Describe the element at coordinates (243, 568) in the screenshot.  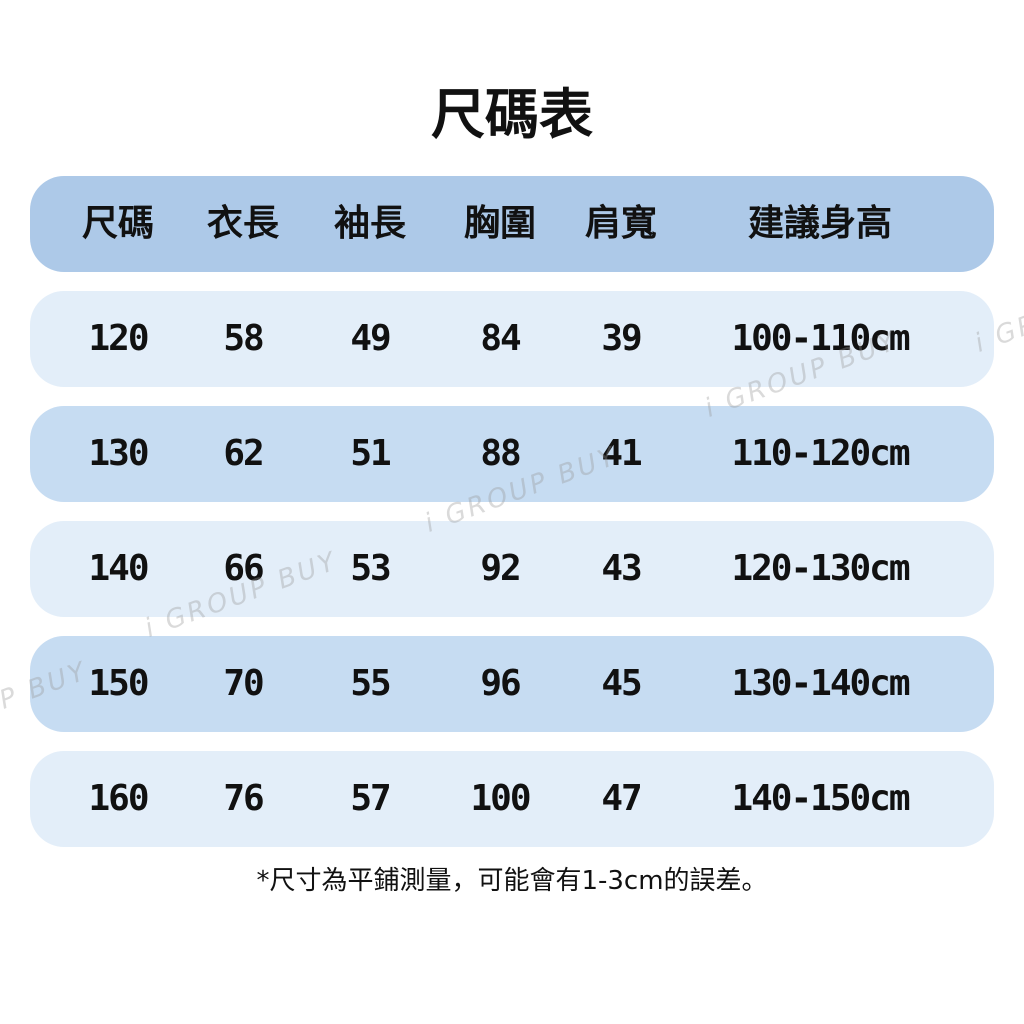
I see `table-cell: 66` at that location.